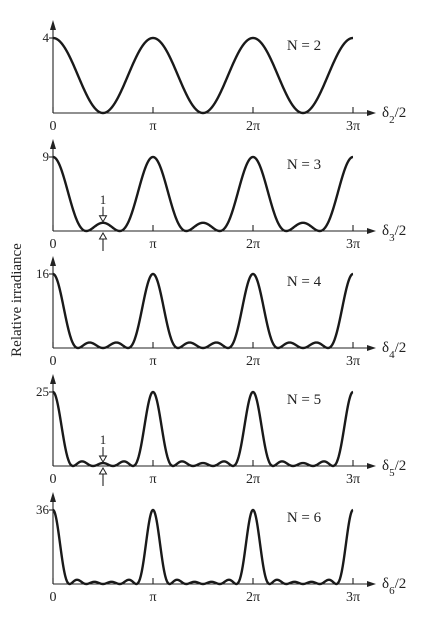 Image resolution: width=437 pixels, height=633 pixels. I want to click on x-axis-label: δ2/2, so click(394, 115).